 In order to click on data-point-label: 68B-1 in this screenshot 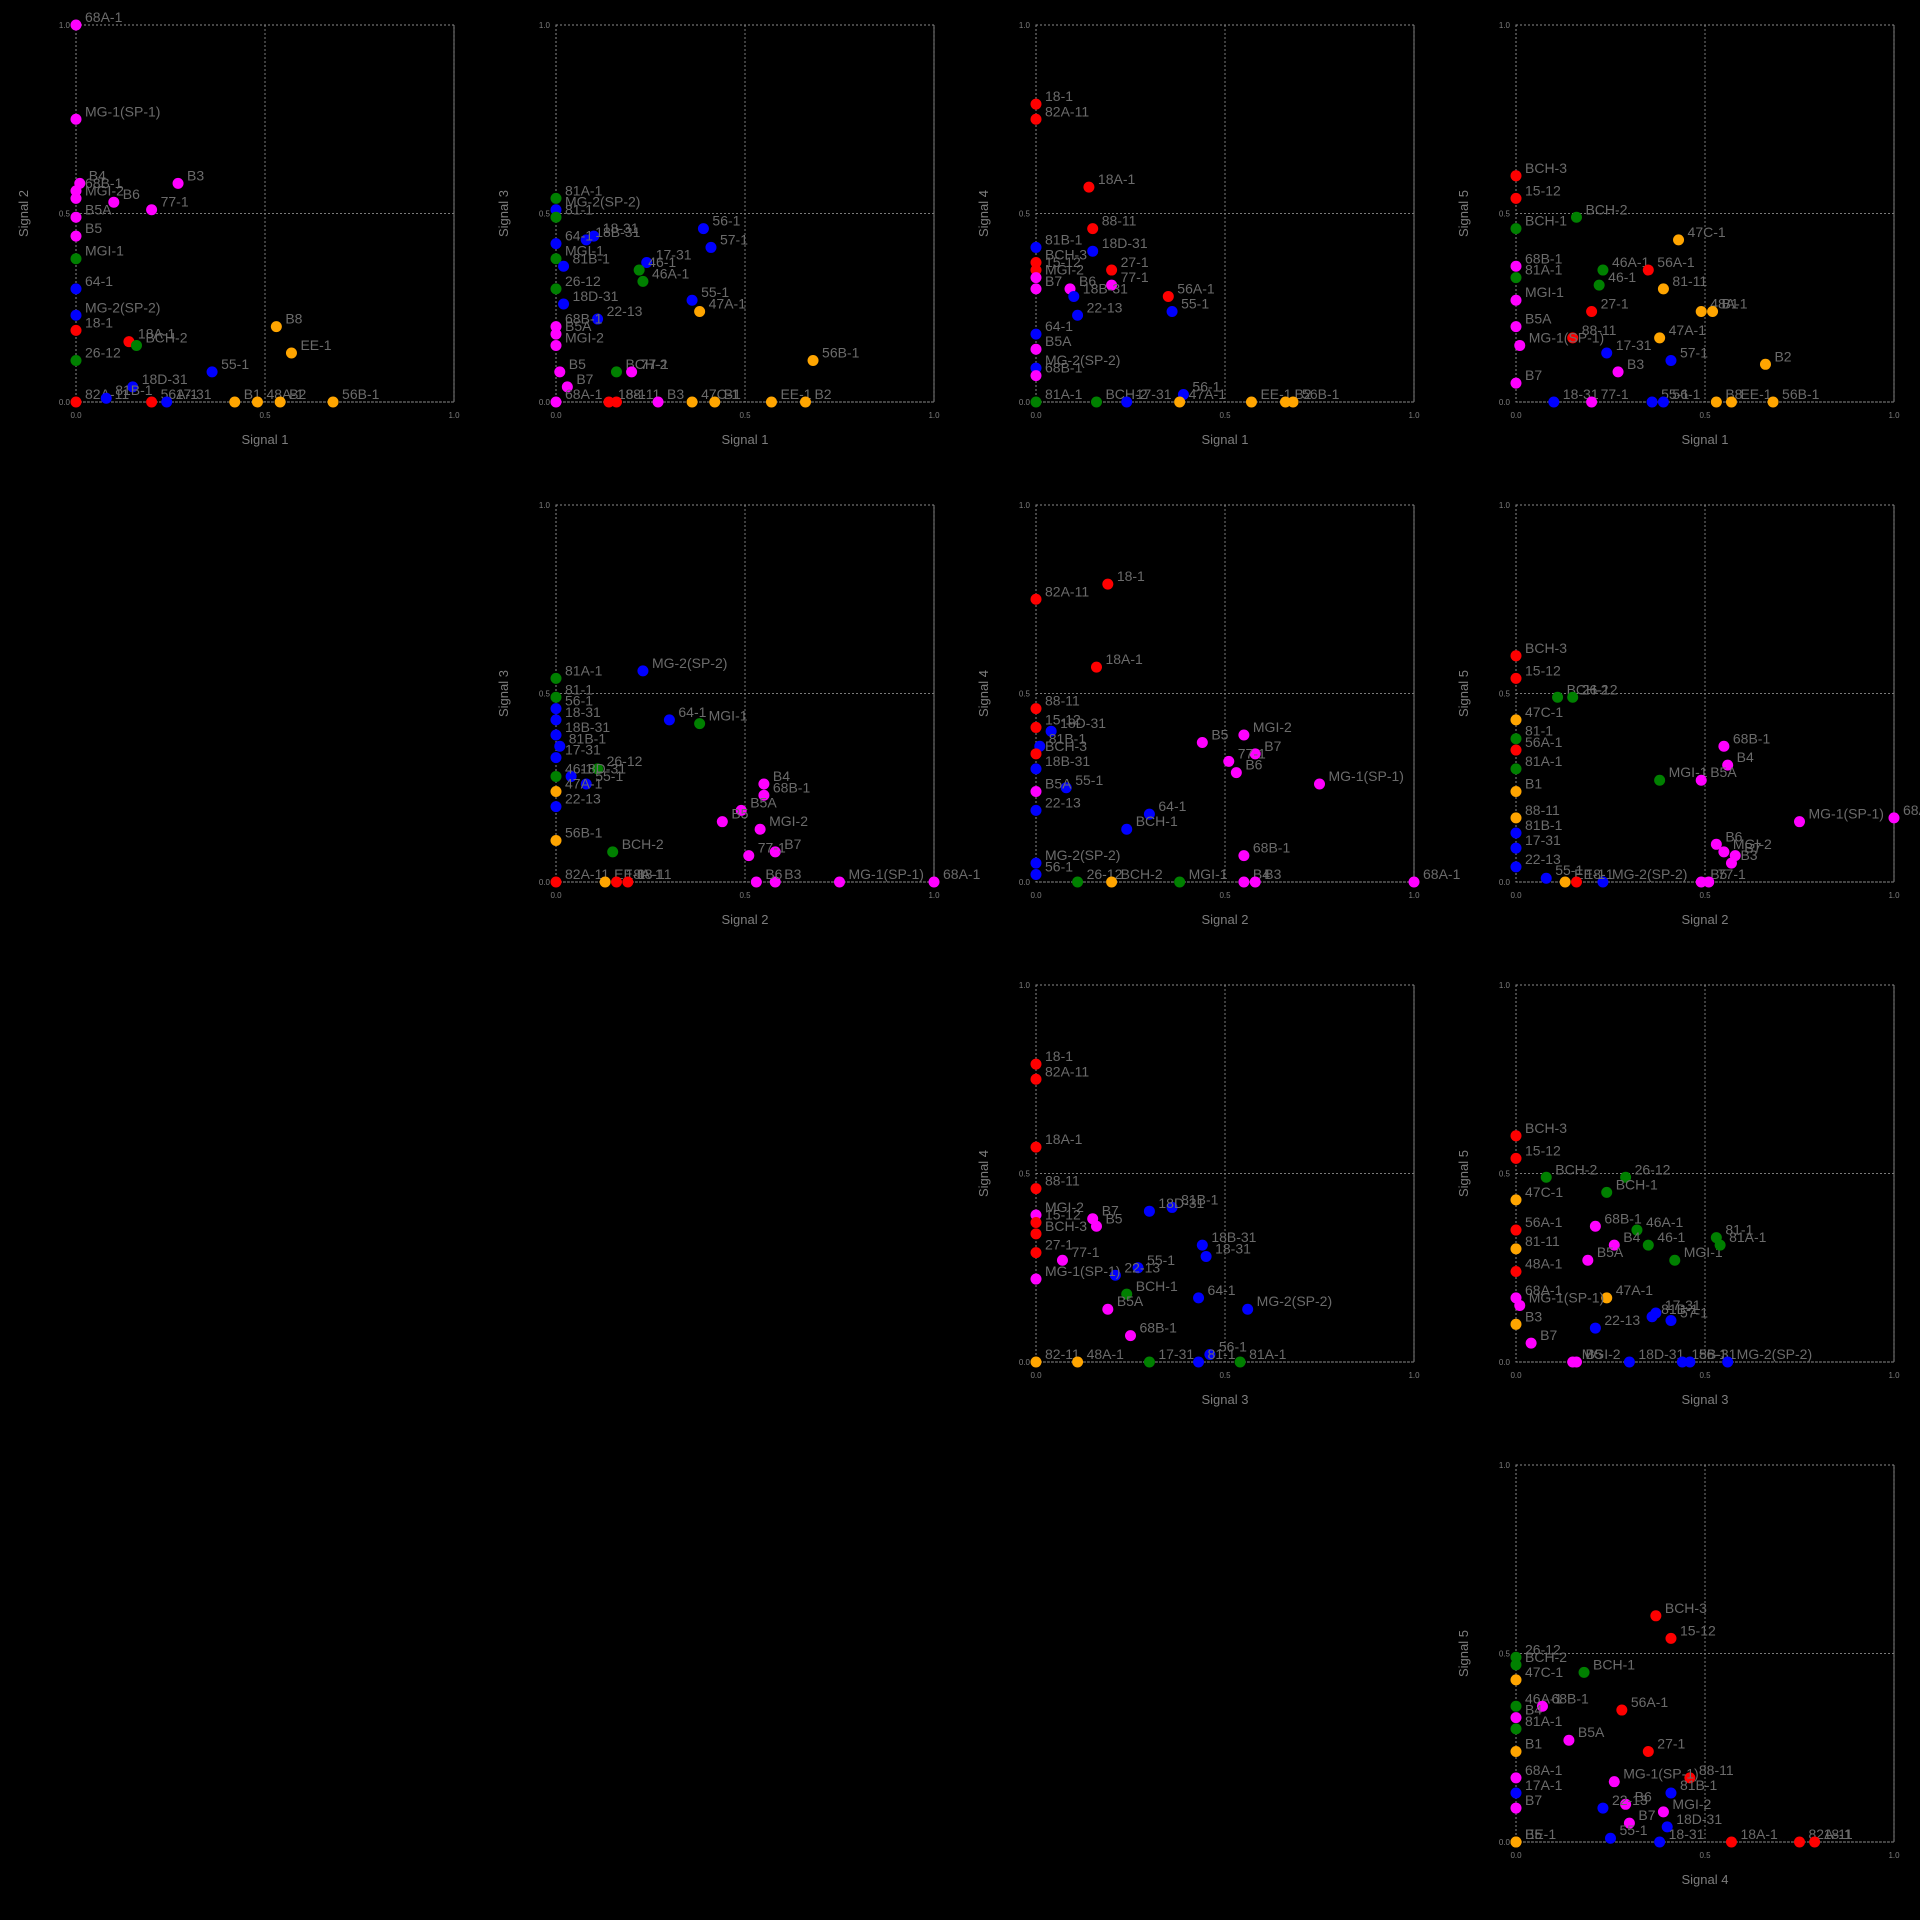, I will do `click(1623, 1218)`.